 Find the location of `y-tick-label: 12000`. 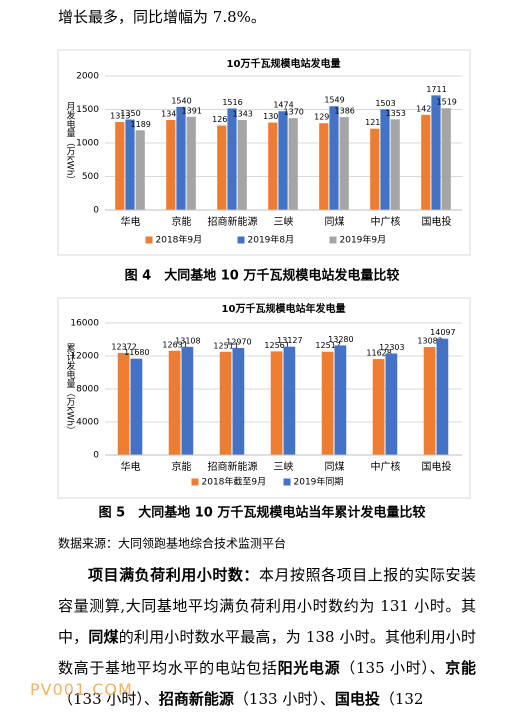

y-tick-label: 12000 is located at coordinates (84, 357).